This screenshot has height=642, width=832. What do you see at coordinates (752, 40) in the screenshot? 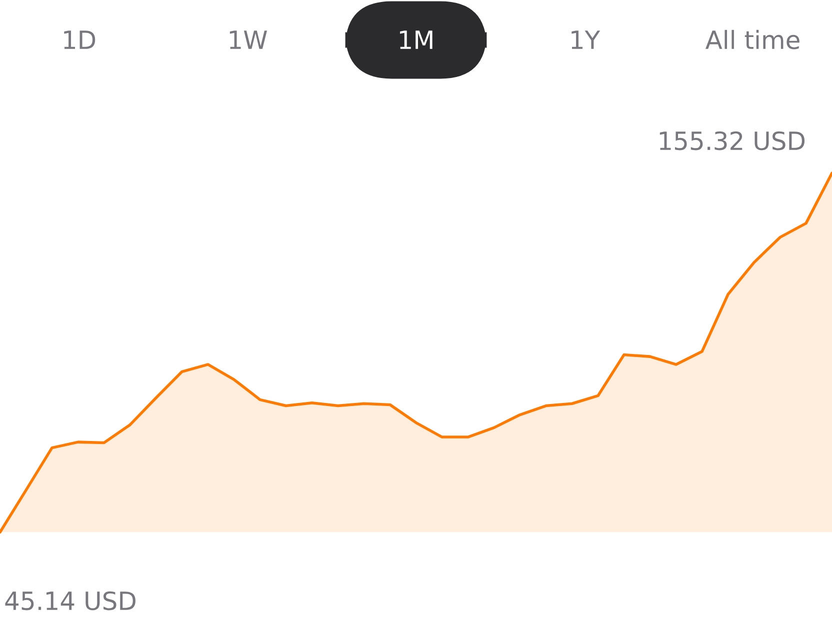
I see `text: All time` at bounding box center [752, 40].